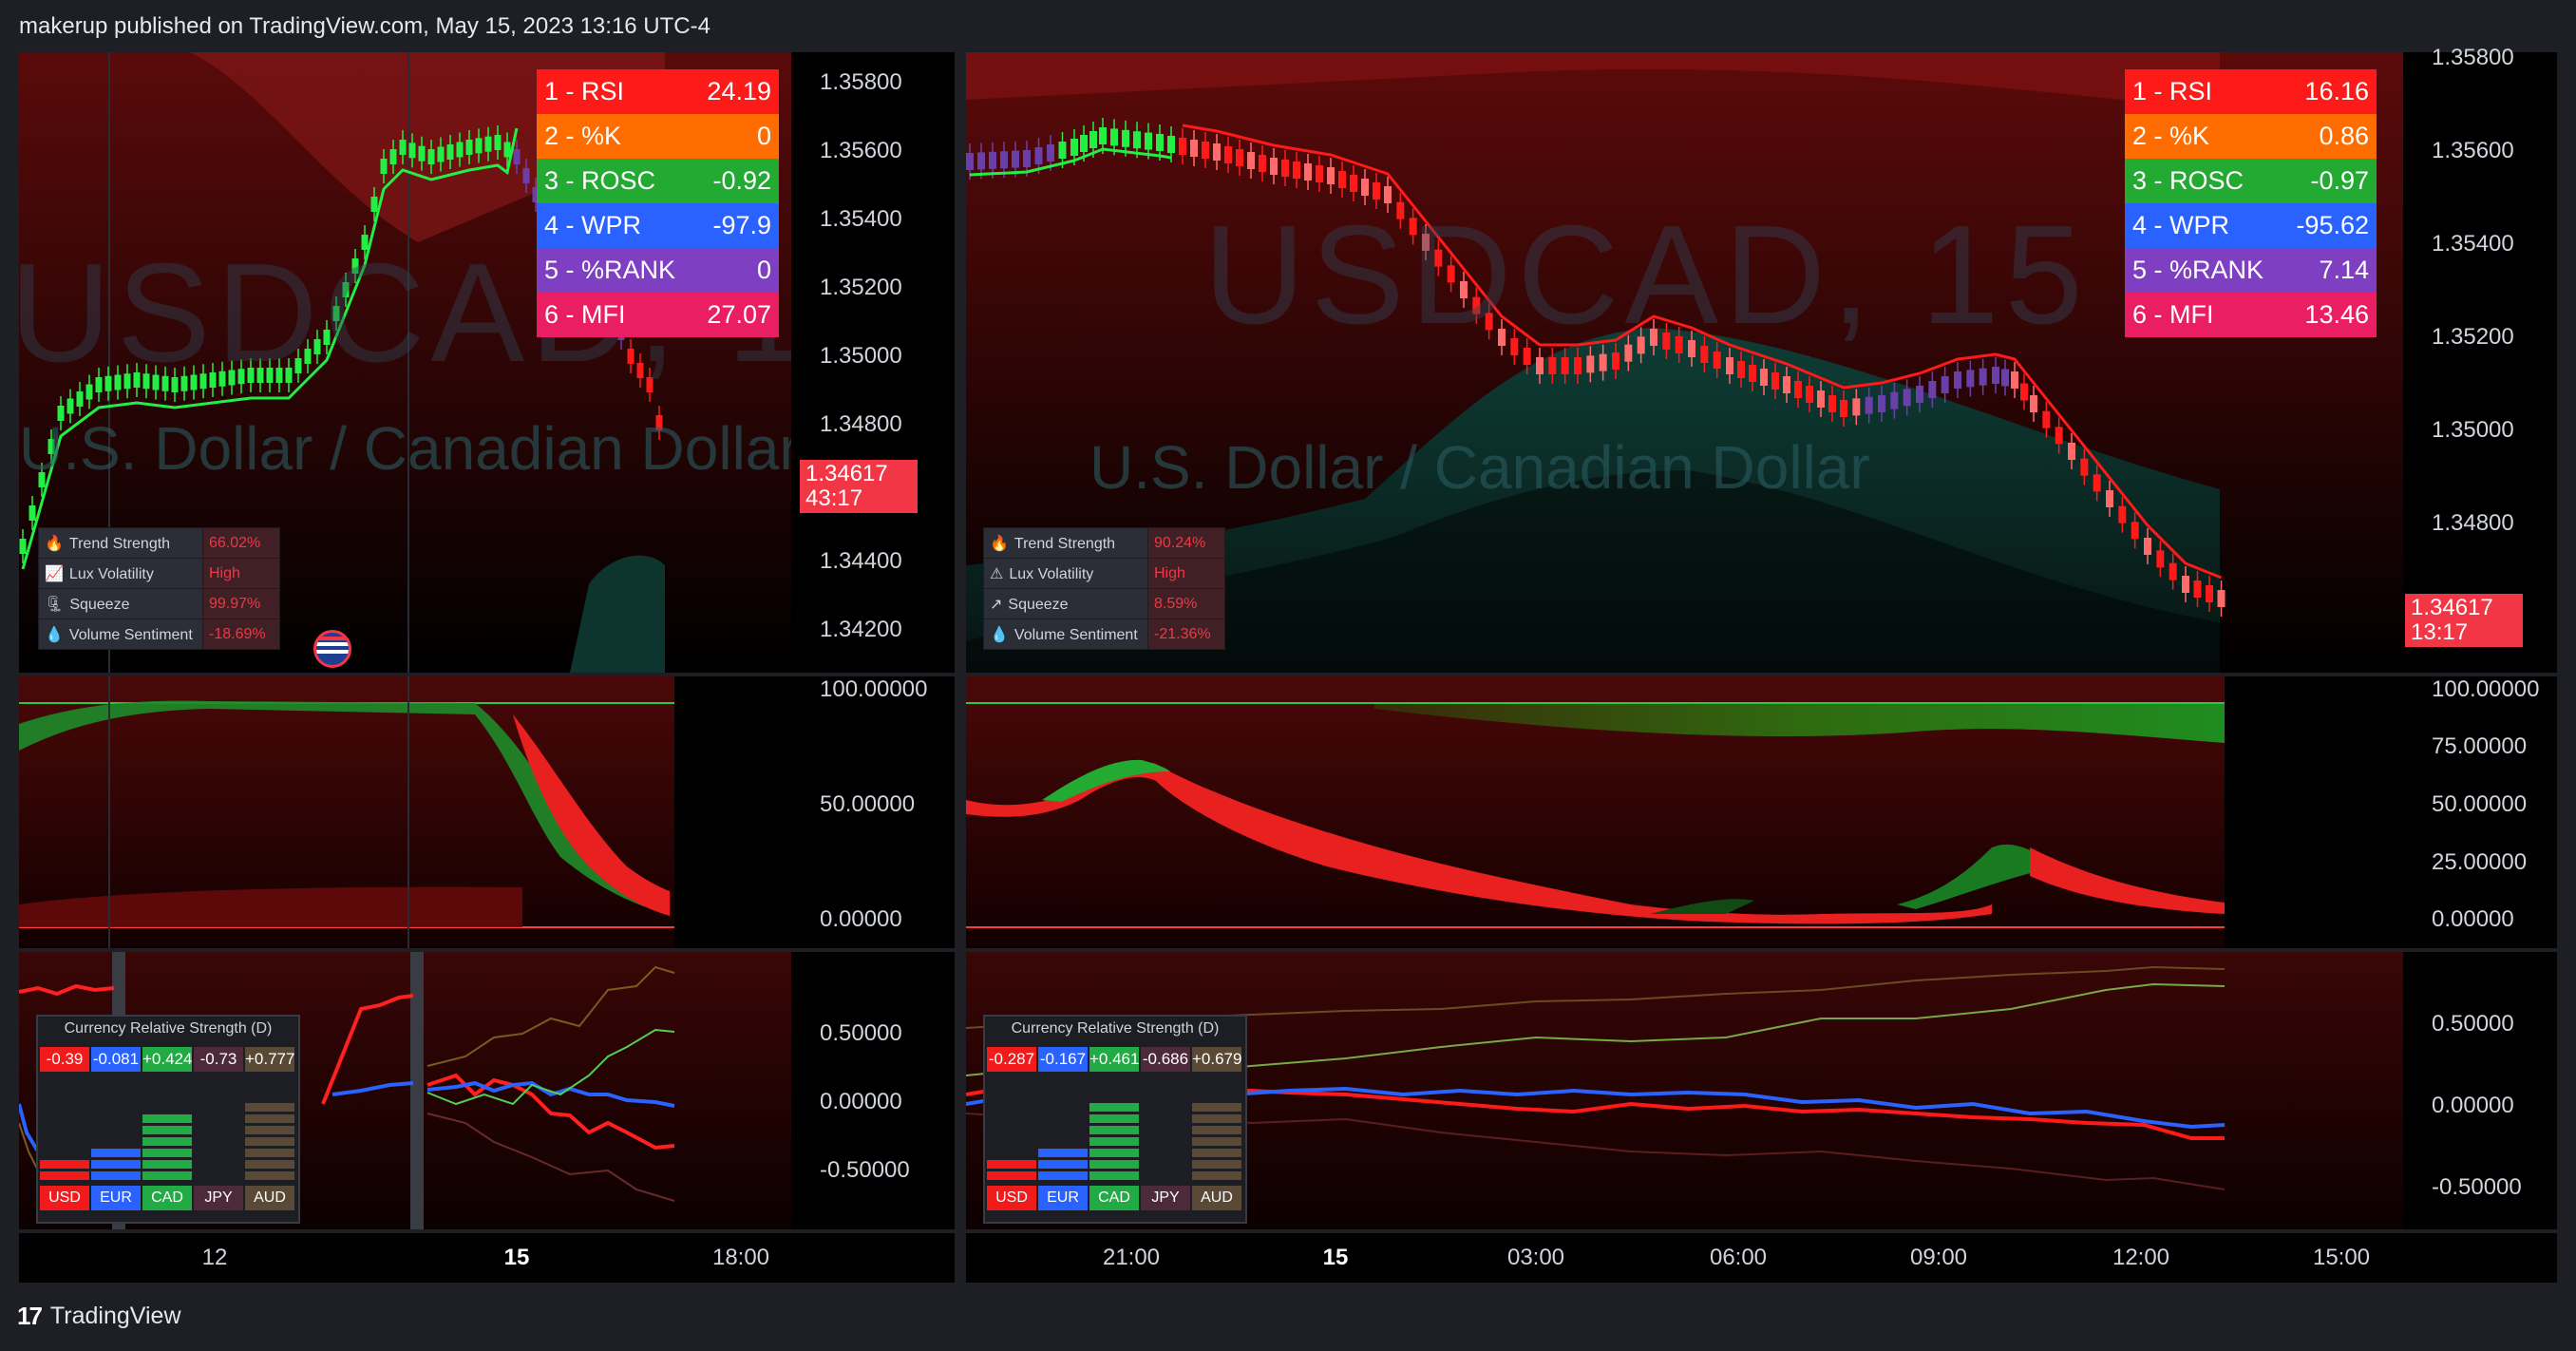  I want to click on axis-tick-label: 100.00000, so click(2486, 689).